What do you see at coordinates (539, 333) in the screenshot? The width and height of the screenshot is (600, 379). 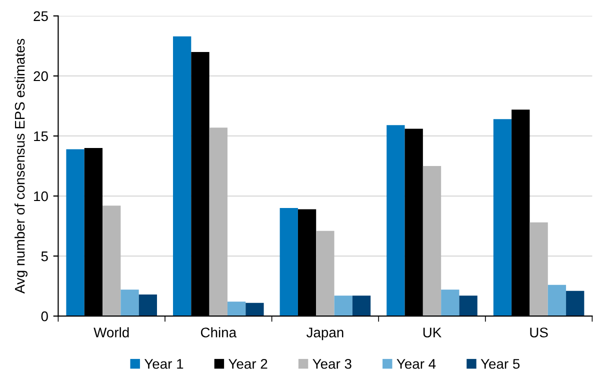 I see `x-tick-label: US` at bounding box center [539, 333].